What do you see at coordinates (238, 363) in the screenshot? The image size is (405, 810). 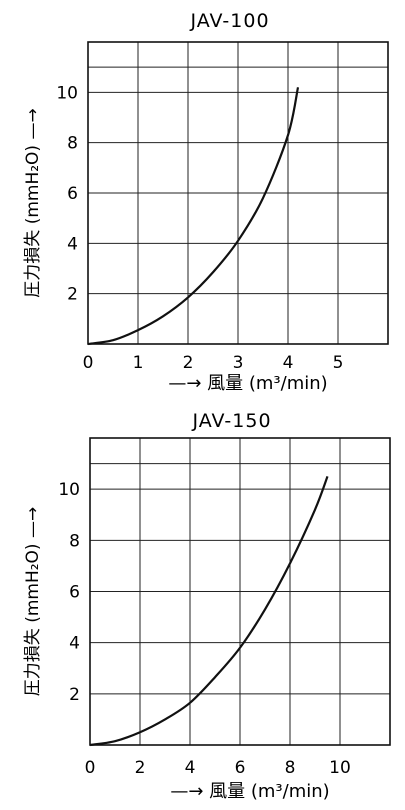 I see `chart1-x-tick-label: 3` at bounding box center [238, 363].